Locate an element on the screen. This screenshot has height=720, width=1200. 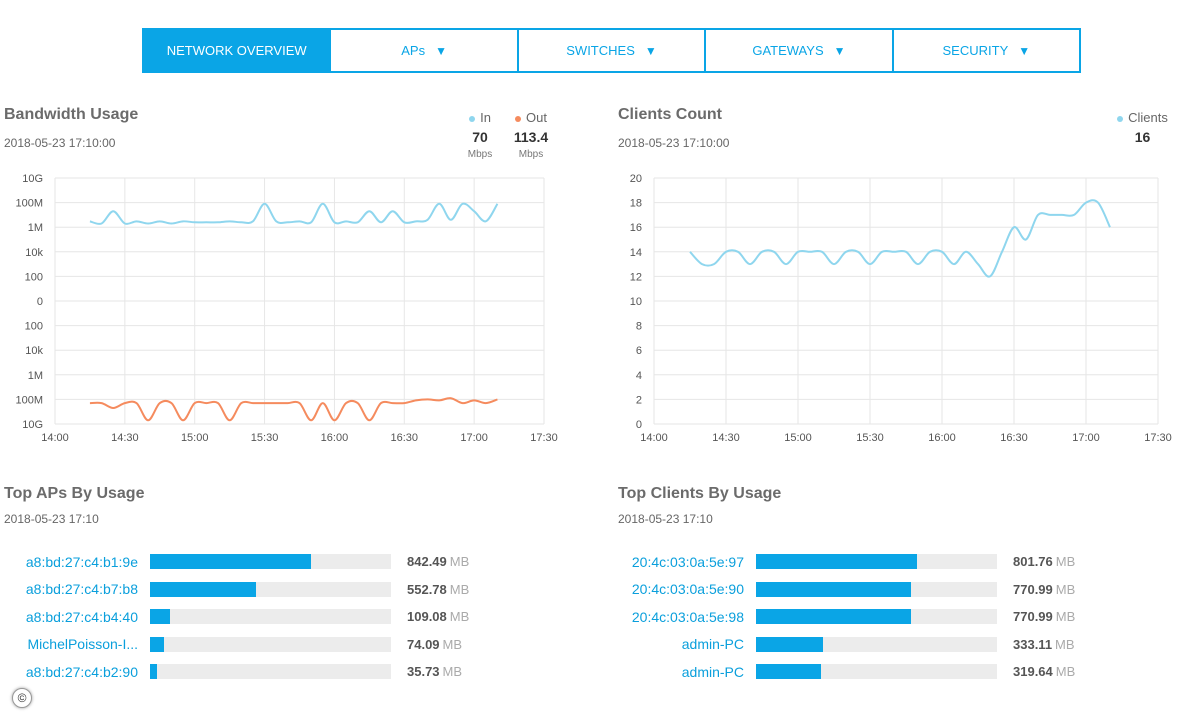
usage-value: 109.08 MB is located at coordinates (438, 616).